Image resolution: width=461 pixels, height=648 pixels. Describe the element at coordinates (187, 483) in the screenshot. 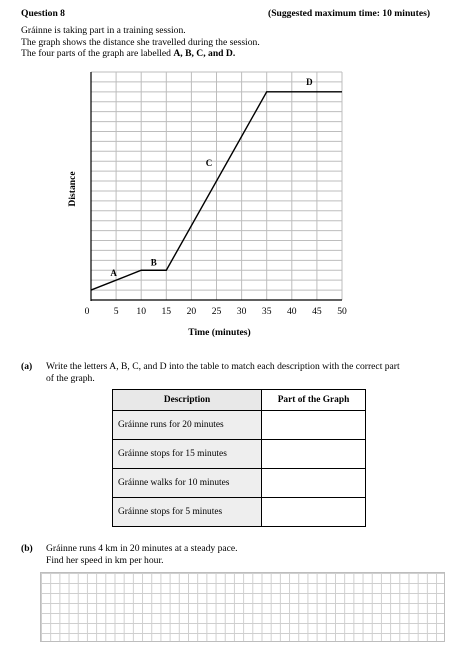

I see `description-cell: Gráinne walks for 10 minutes` at that location.